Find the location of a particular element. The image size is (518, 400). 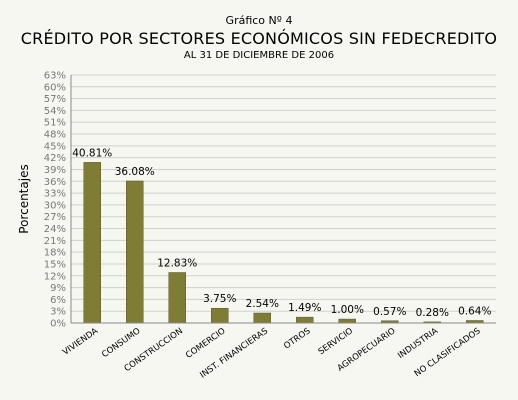

y-tick-label: 3% is located at coordinates (58, 312).